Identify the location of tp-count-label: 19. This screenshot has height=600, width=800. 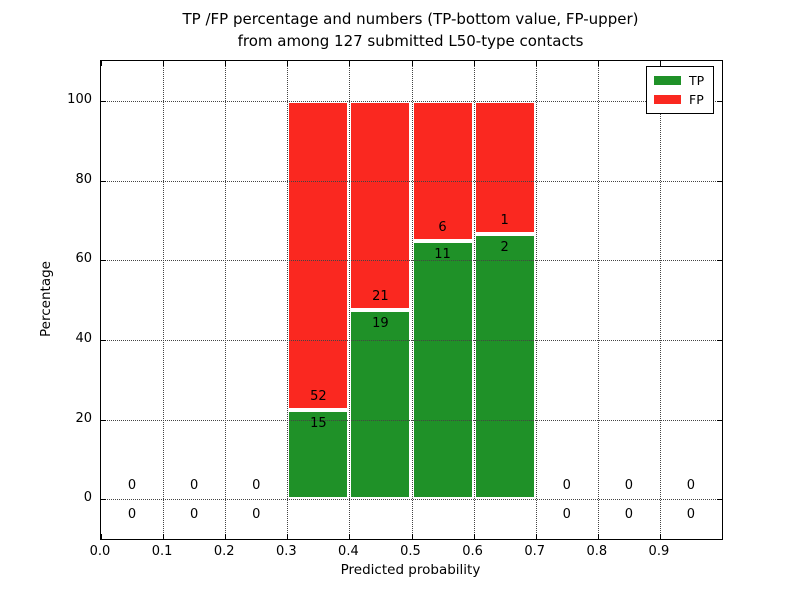
(380, 323).